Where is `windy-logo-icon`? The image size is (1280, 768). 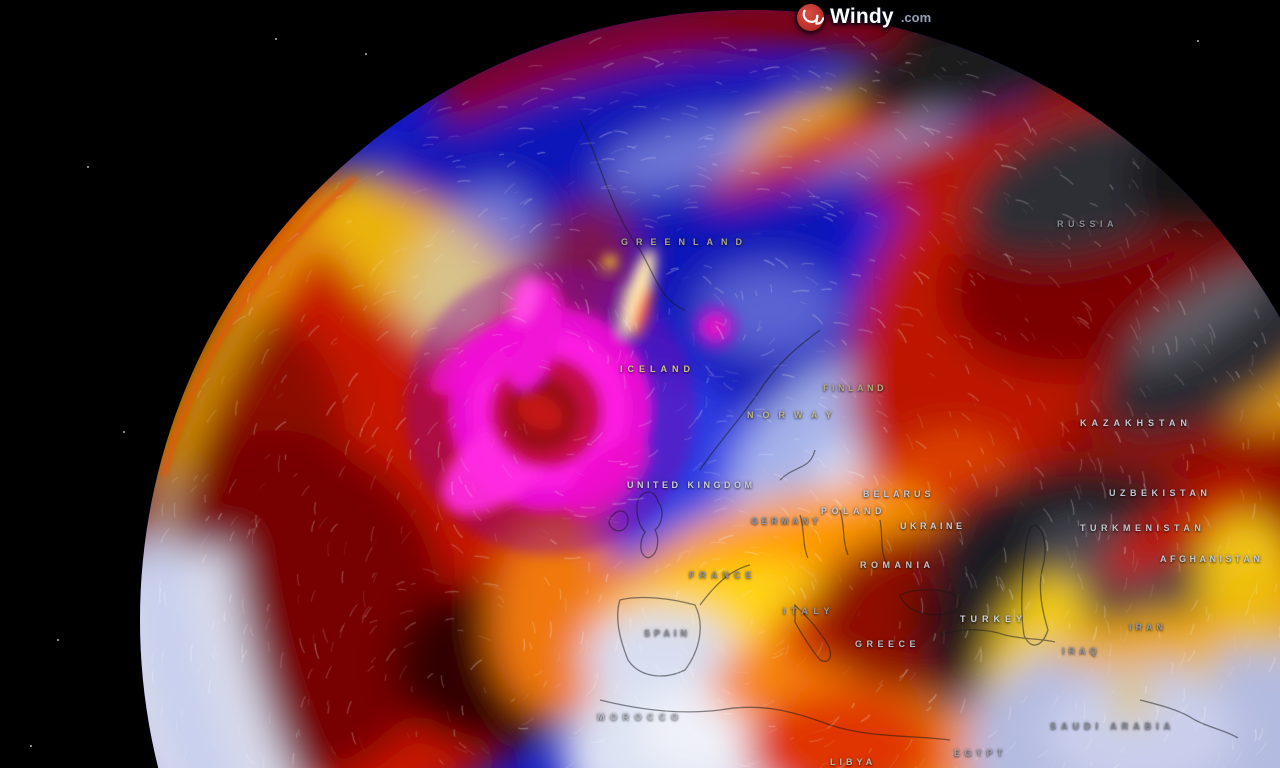
windy-logo-icon is located at coordinates (810, 17).